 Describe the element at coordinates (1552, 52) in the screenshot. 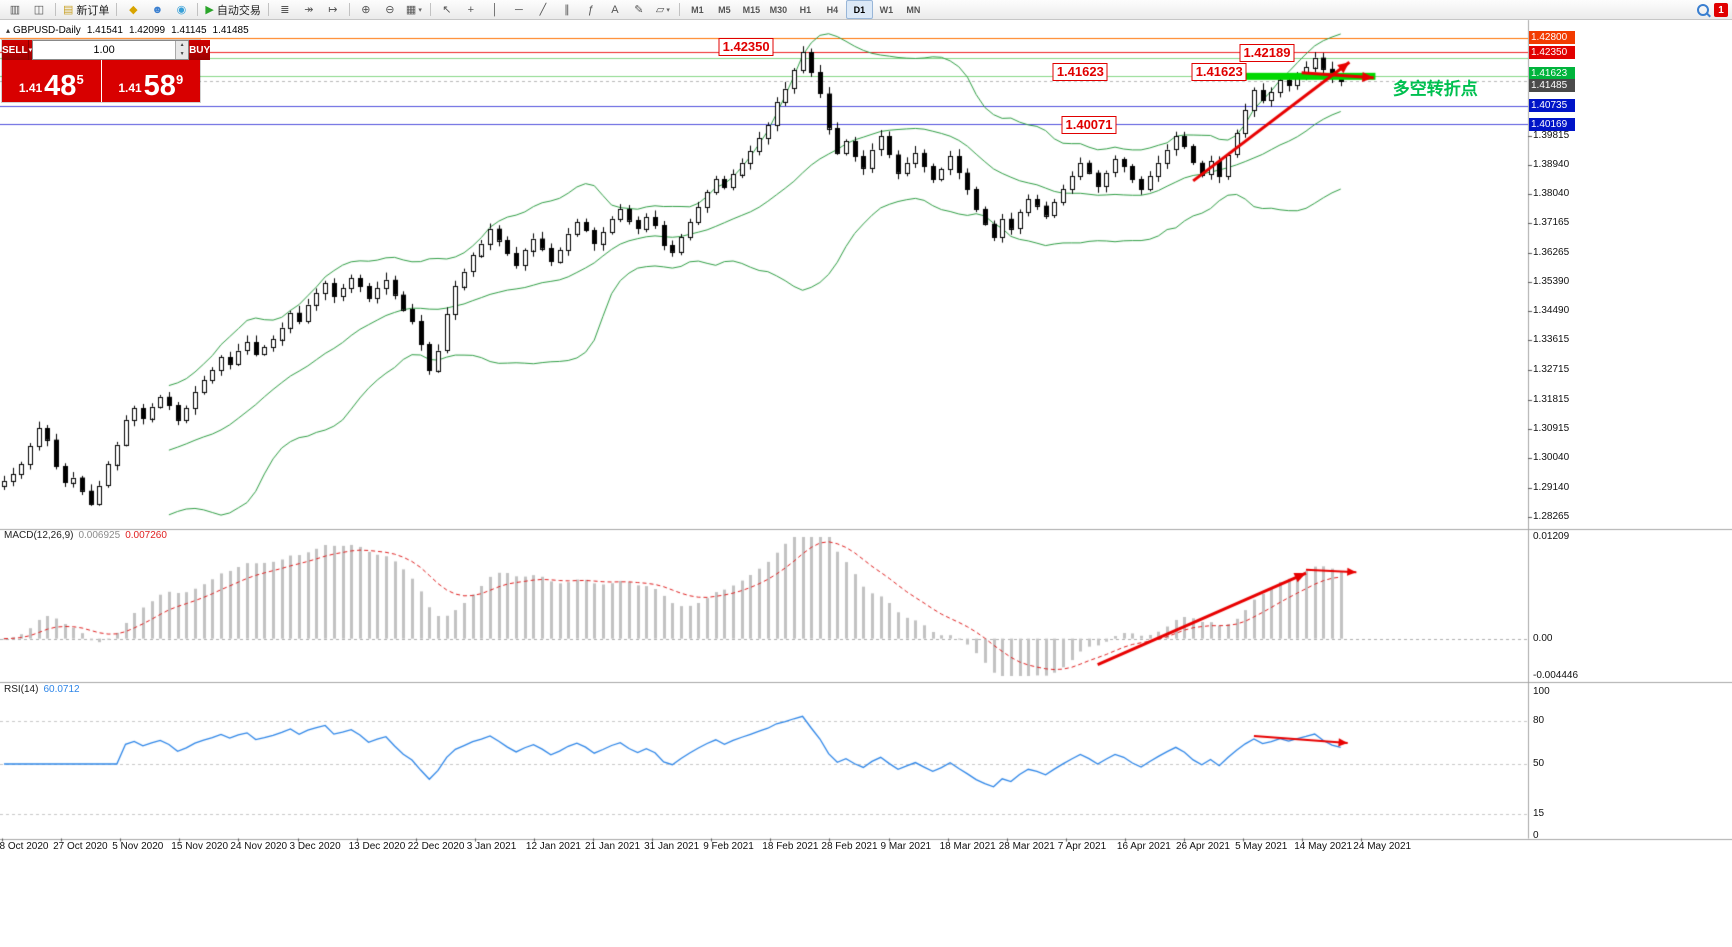

I see `price-marker: 1.42350` at that location.